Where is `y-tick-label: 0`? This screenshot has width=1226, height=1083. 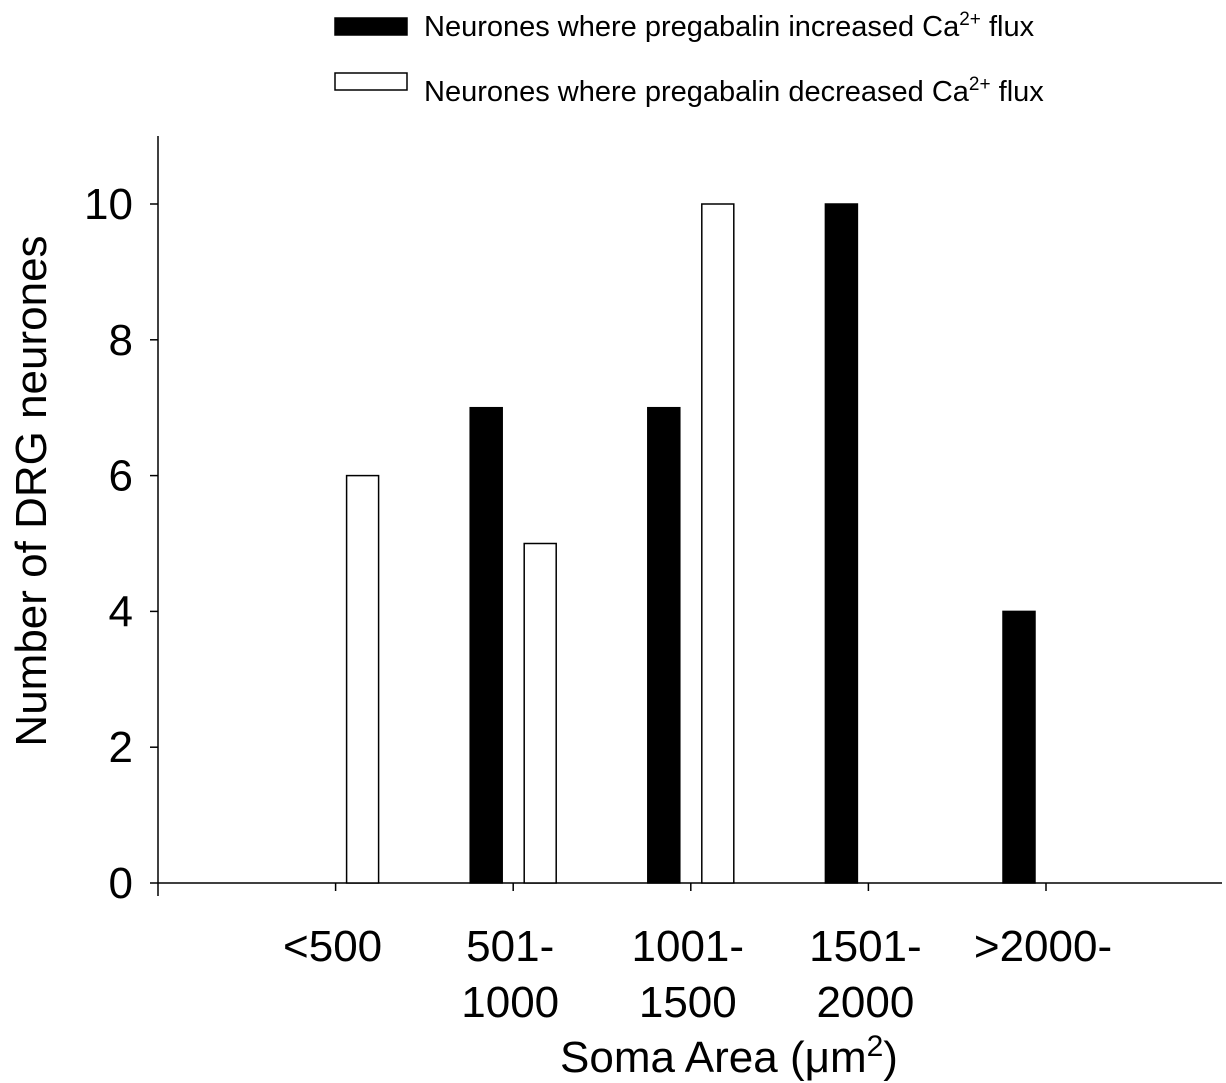
y-tick-label: 0 is located at coordinates (121, 883).